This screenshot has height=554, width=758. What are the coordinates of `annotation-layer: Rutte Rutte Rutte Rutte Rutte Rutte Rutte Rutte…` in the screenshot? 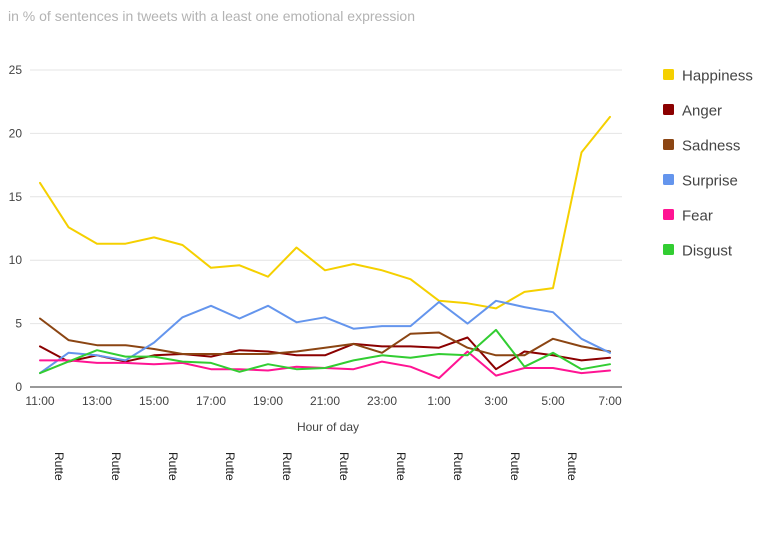 It's located at (315, 466).